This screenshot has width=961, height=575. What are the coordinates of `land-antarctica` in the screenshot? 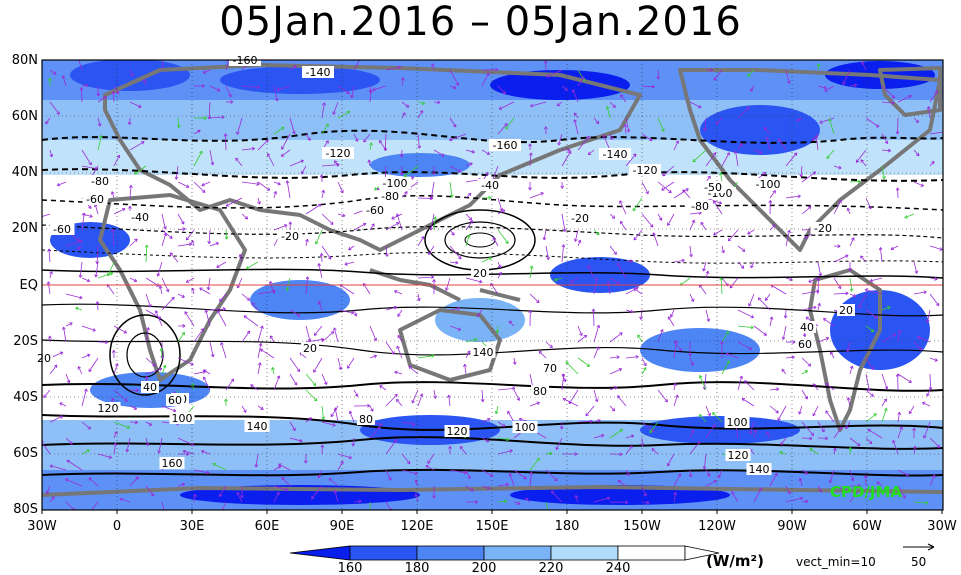 It's located at (492, 491).